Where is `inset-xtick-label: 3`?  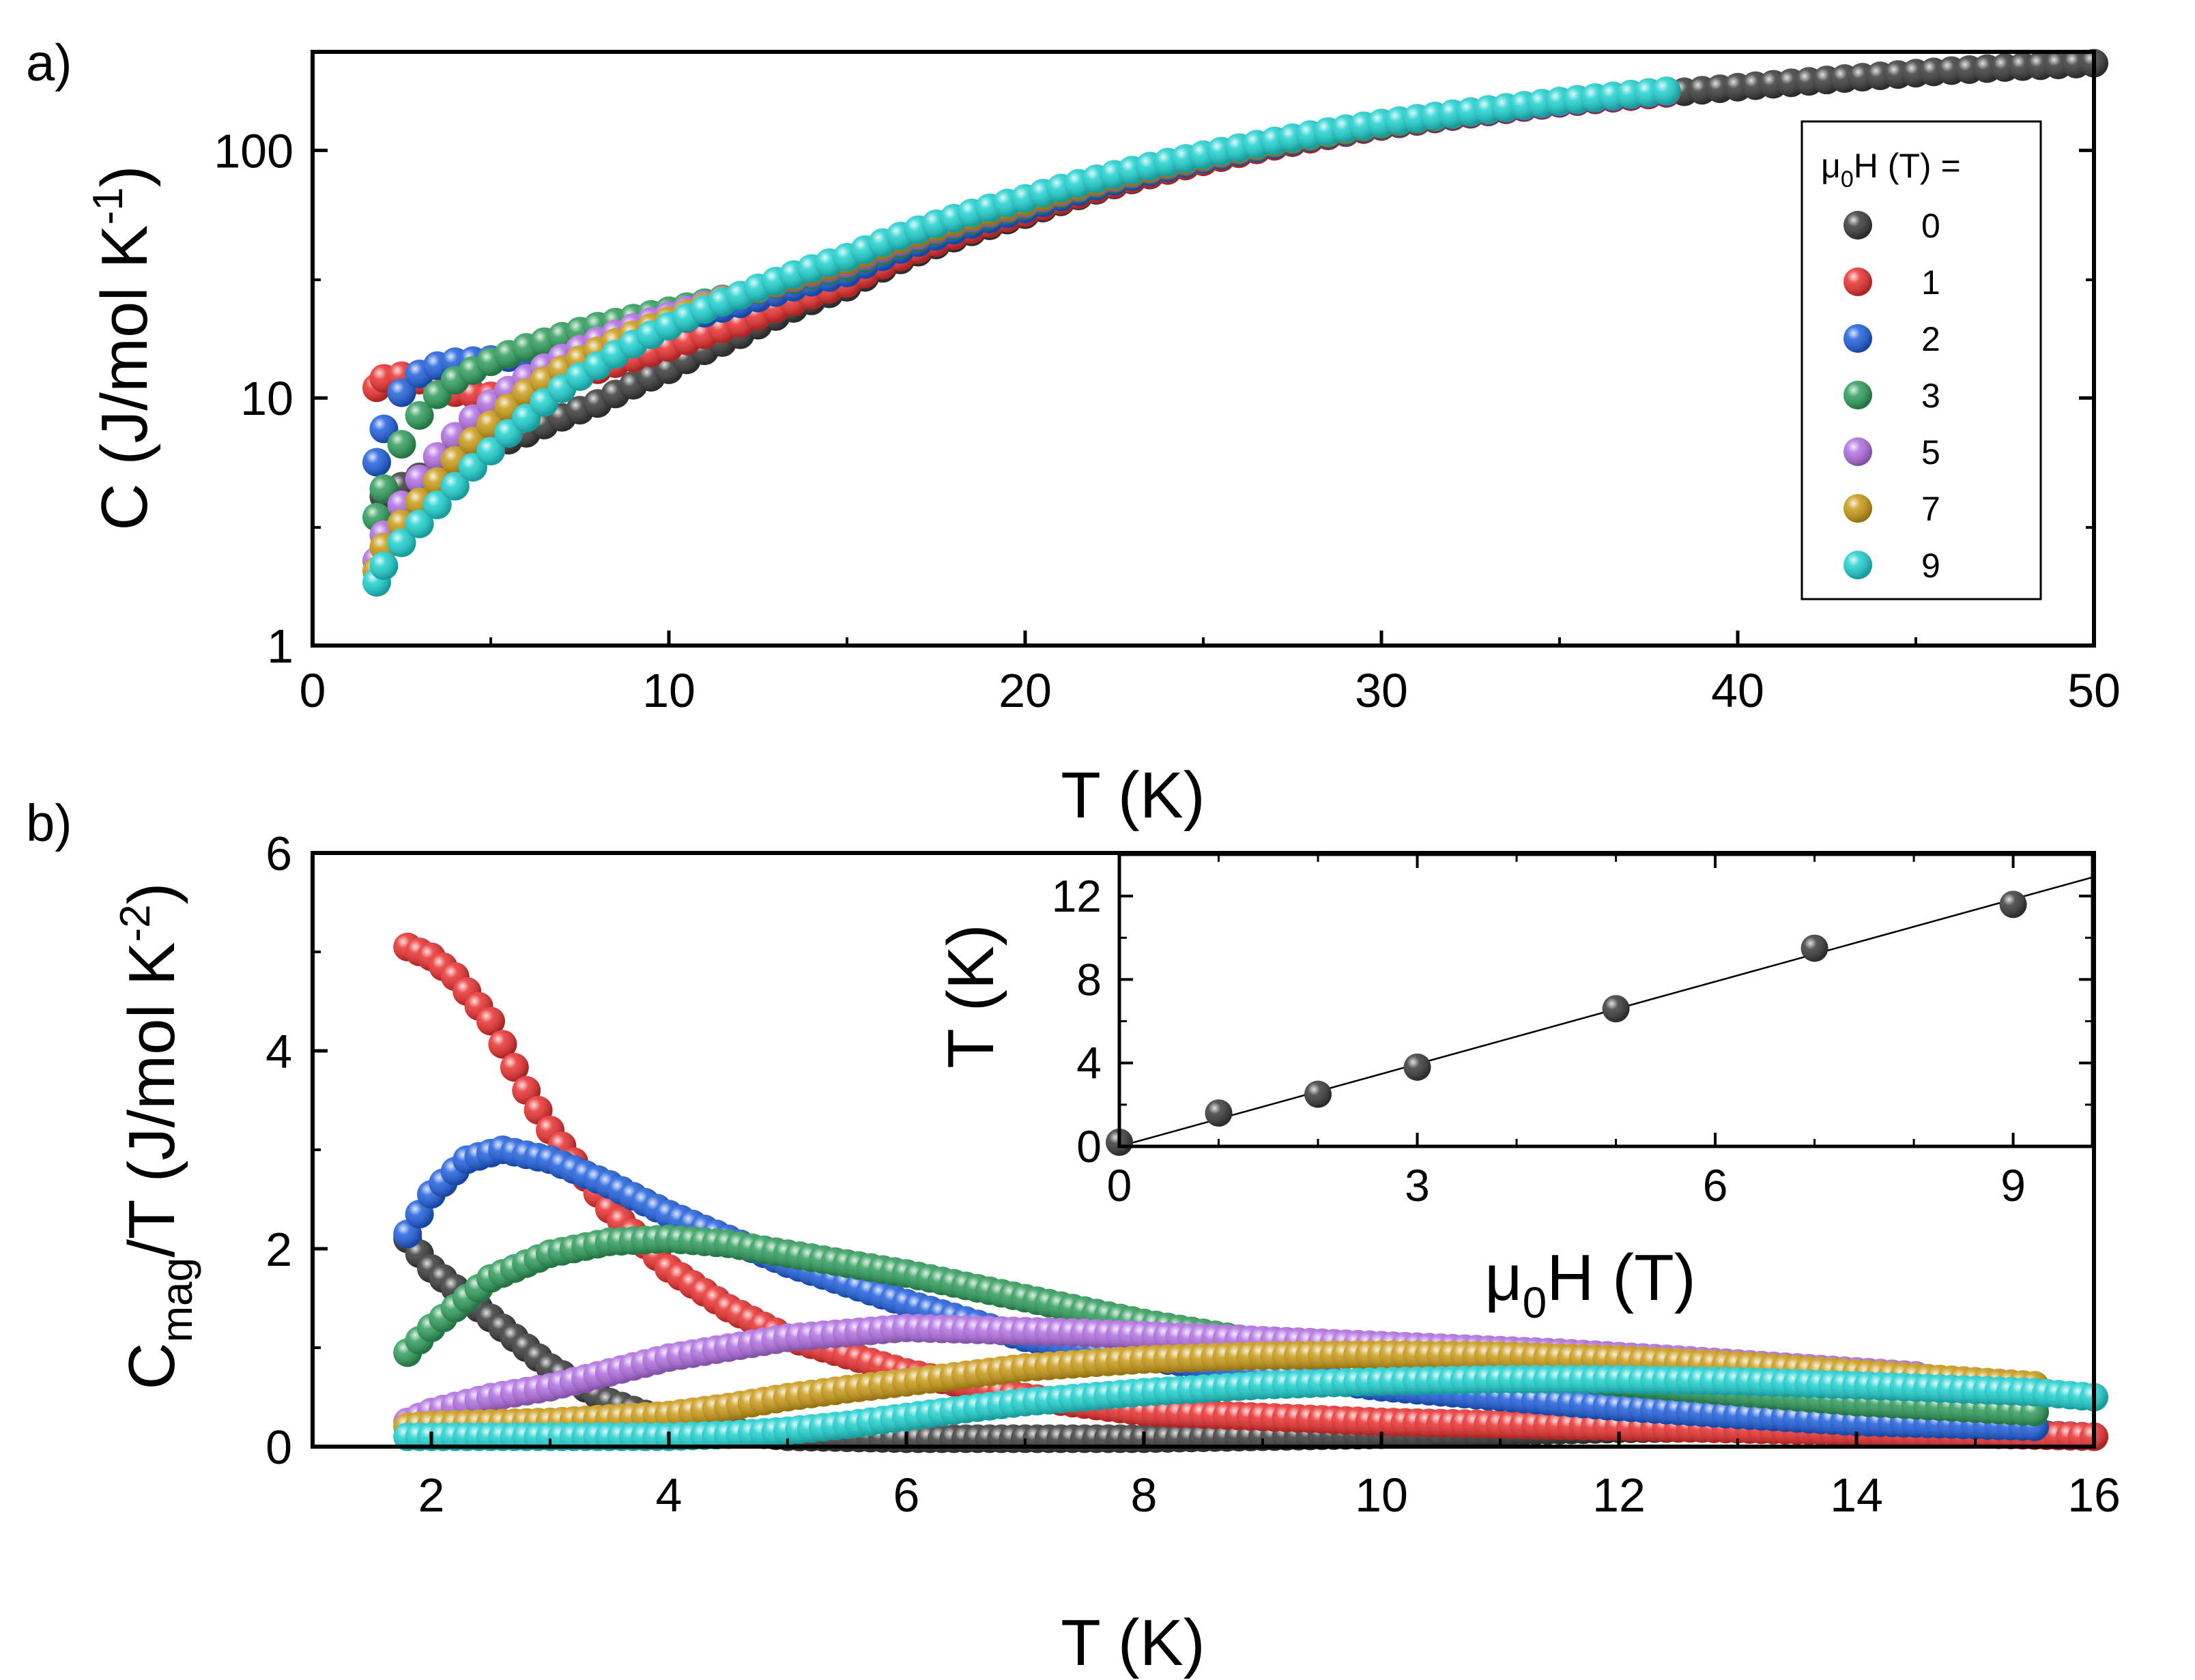 inset-xtick-label: 3 is located at coordinates (1417, 1185).